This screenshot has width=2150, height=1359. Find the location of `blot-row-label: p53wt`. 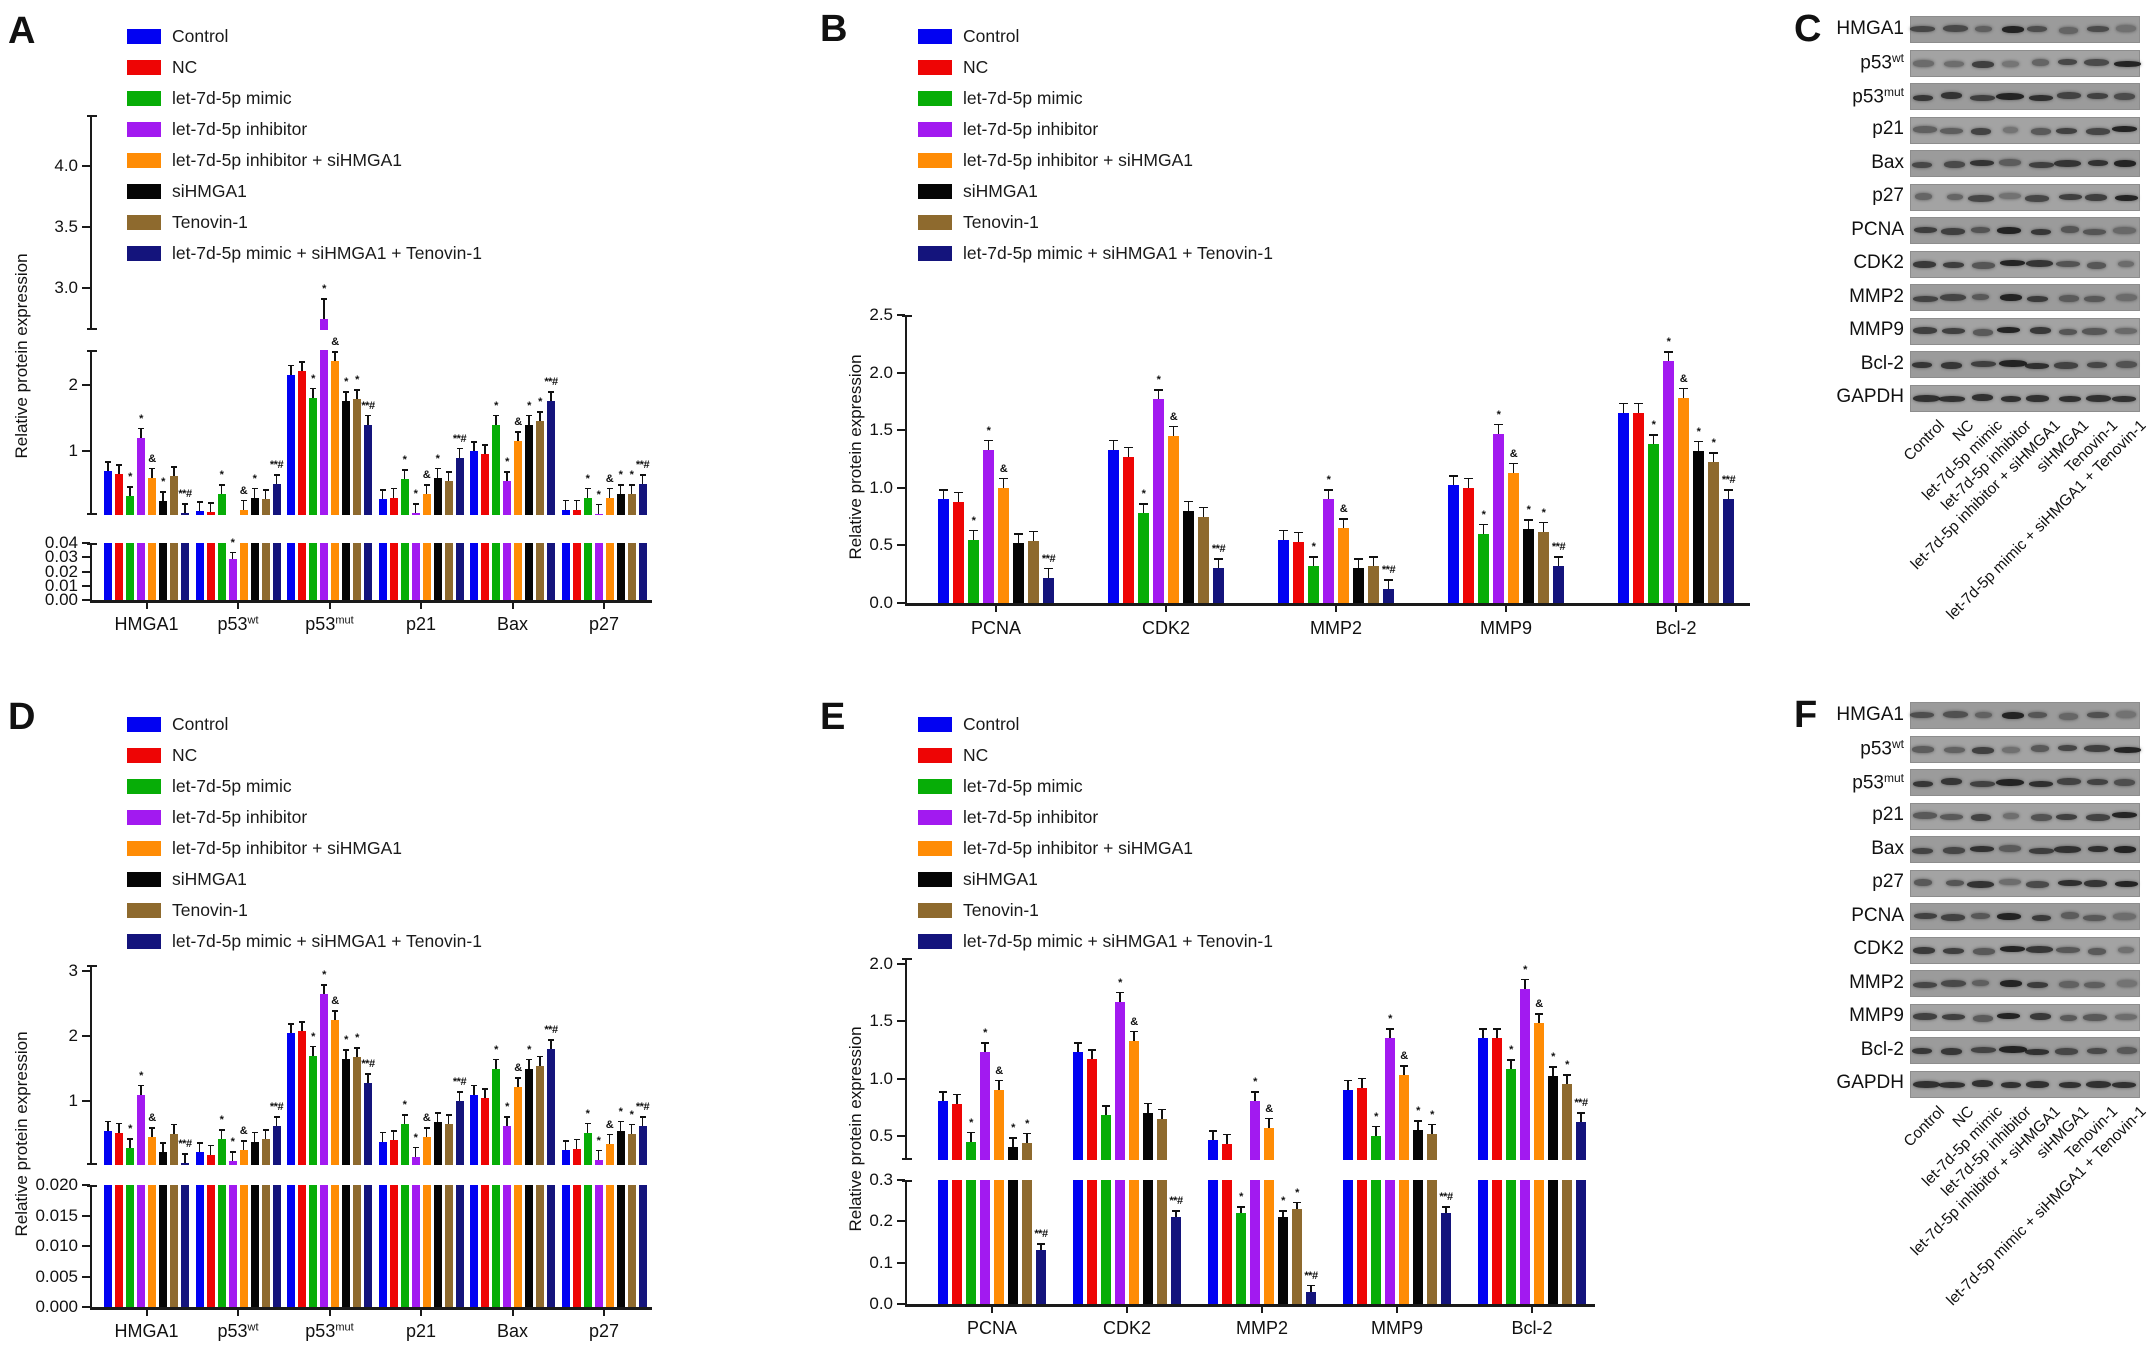

blot-row-label: p53wt is located at coordinates (1824, 748).